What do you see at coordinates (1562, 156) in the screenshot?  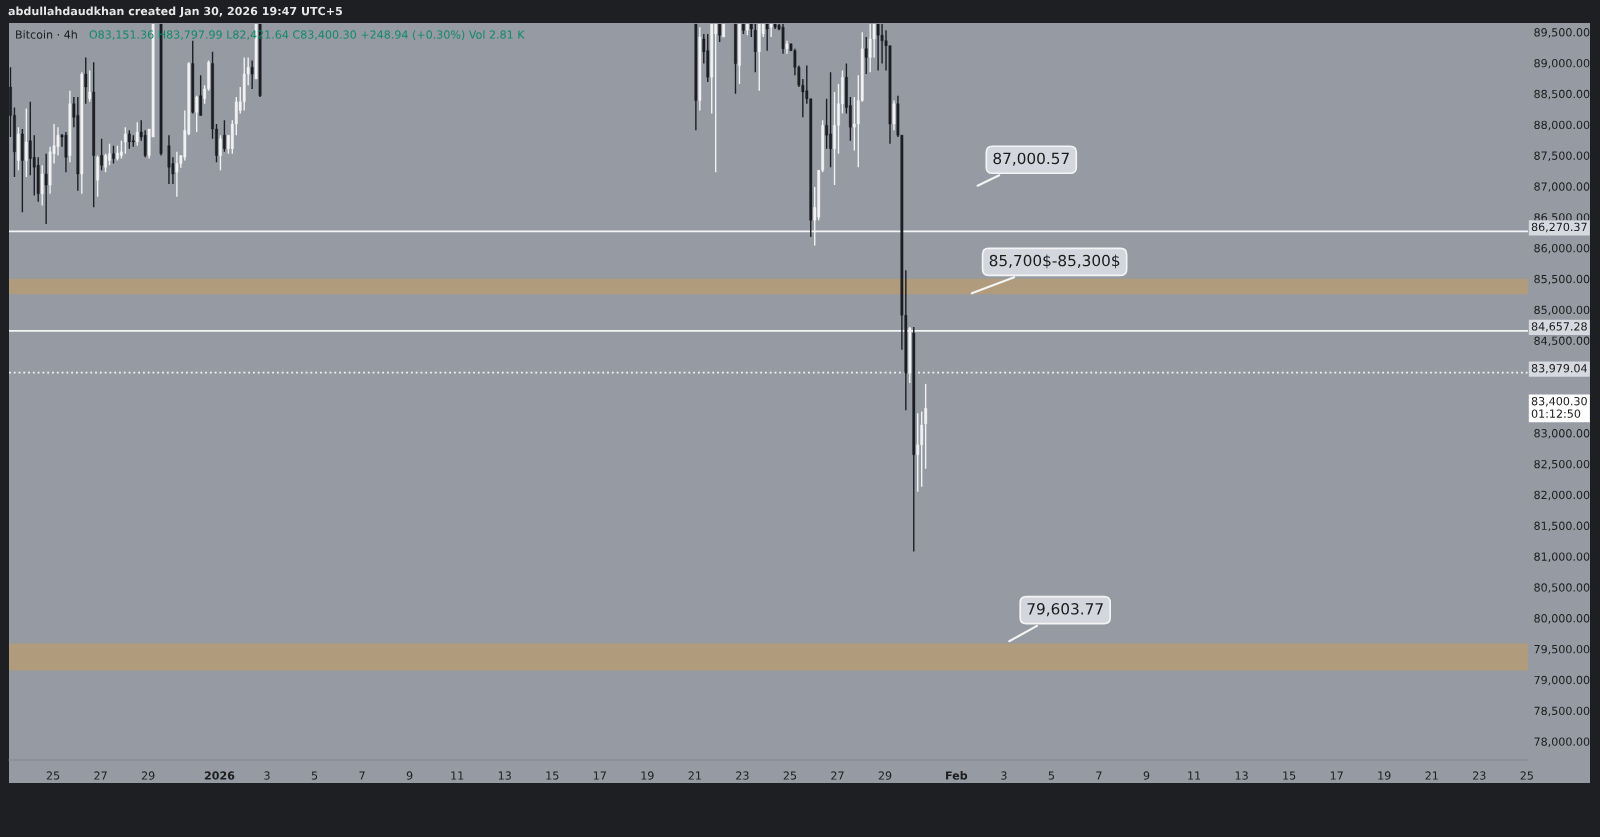 I see `y-tick-label: 87,500.00` at bounding box center [1562, 156].